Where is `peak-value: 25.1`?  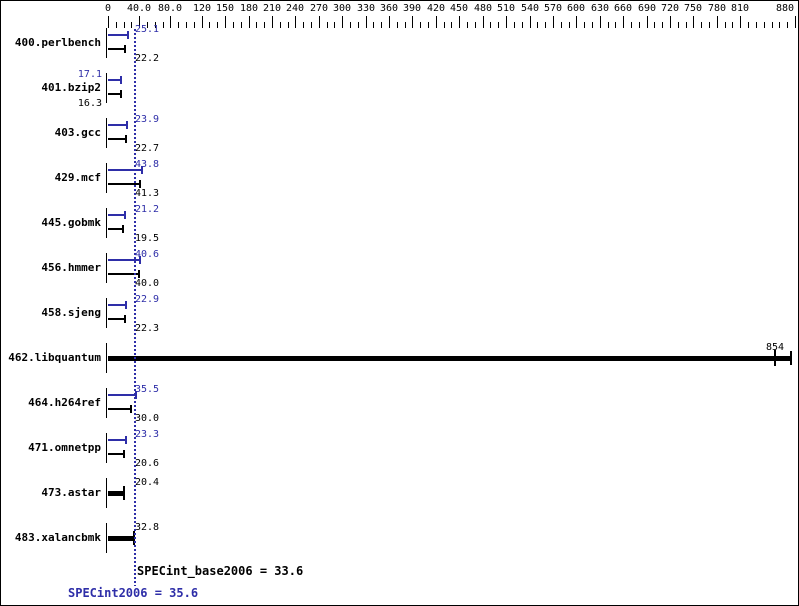
peak-value: 25.1 is located at coordinates (147, 29).